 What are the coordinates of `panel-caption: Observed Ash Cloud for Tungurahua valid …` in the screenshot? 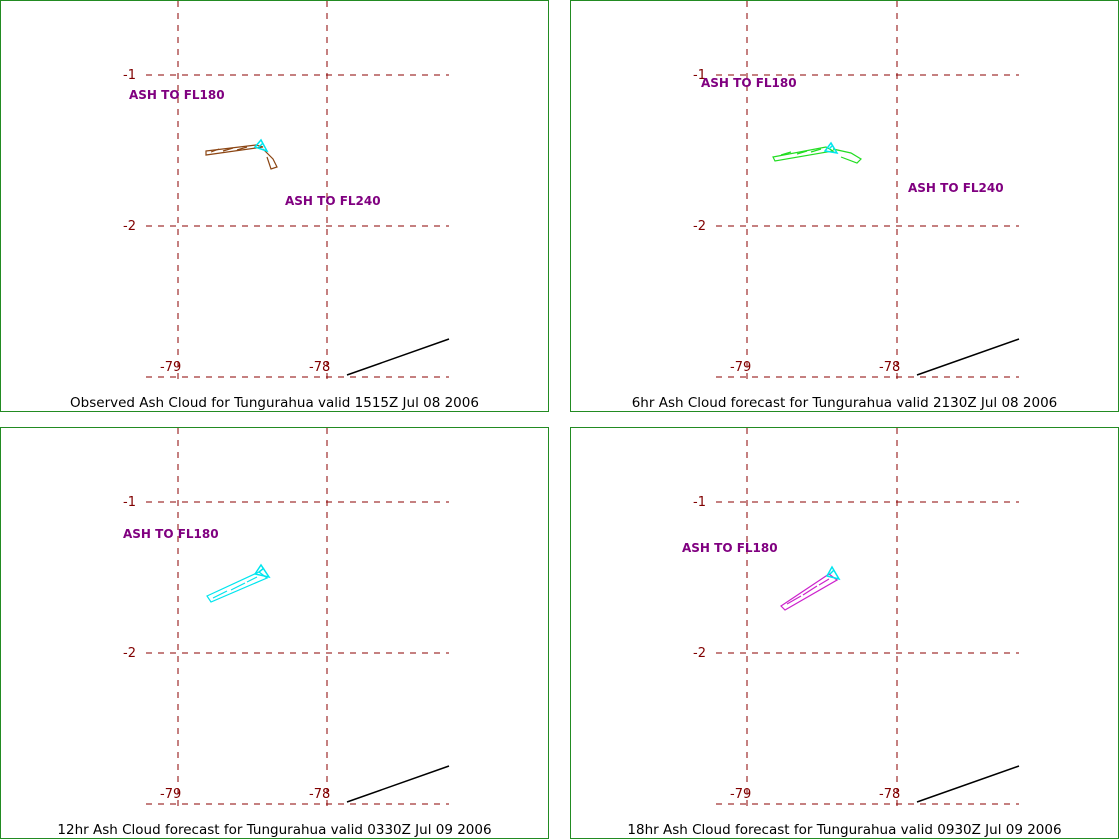 It's located at (274, 403).